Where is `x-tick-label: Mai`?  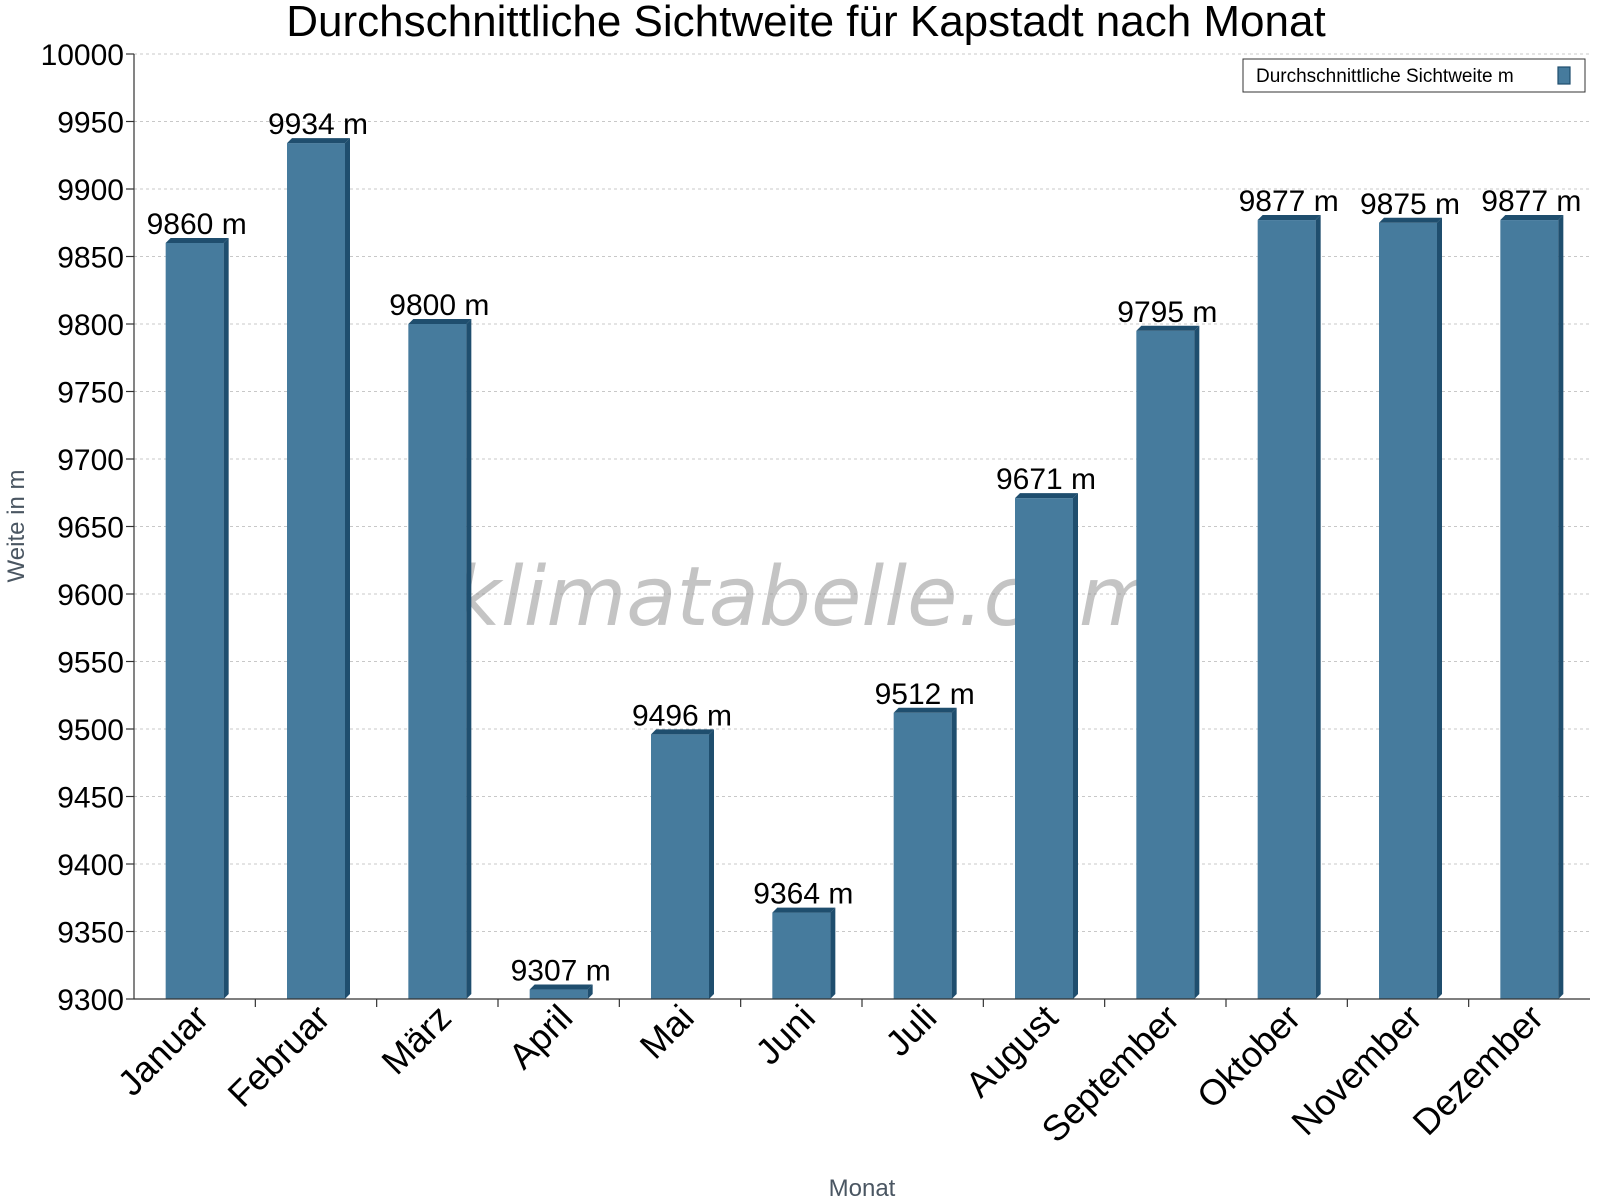
x-tick-label: Mai is located at coordinates (667, 1032).